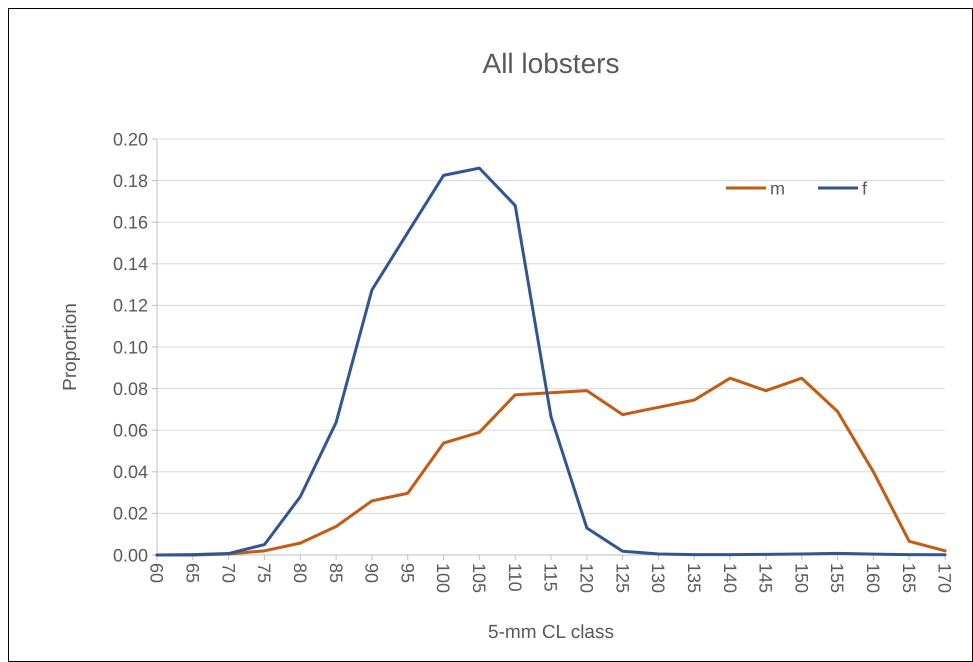  I want to click on x-tick-label: 80, so click(300, 573).